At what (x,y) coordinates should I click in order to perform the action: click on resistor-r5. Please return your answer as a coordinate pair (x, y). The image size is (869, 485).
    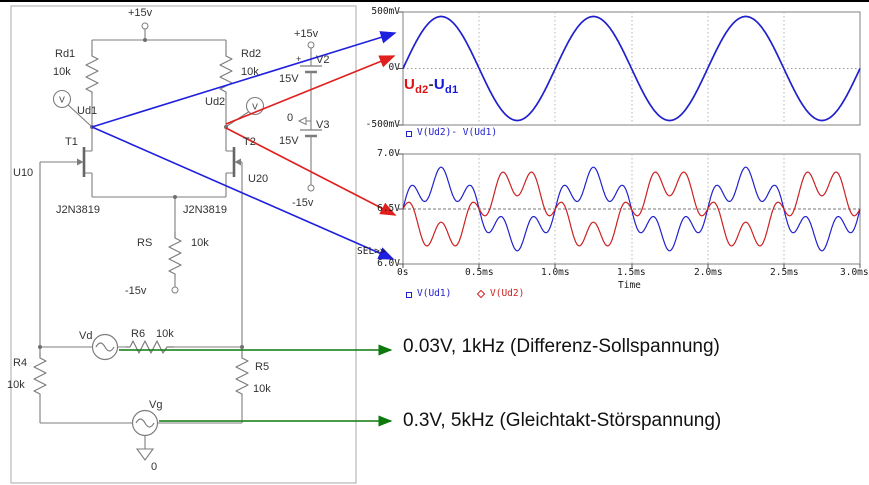
    Looking at the image, I should click on (242, 374).